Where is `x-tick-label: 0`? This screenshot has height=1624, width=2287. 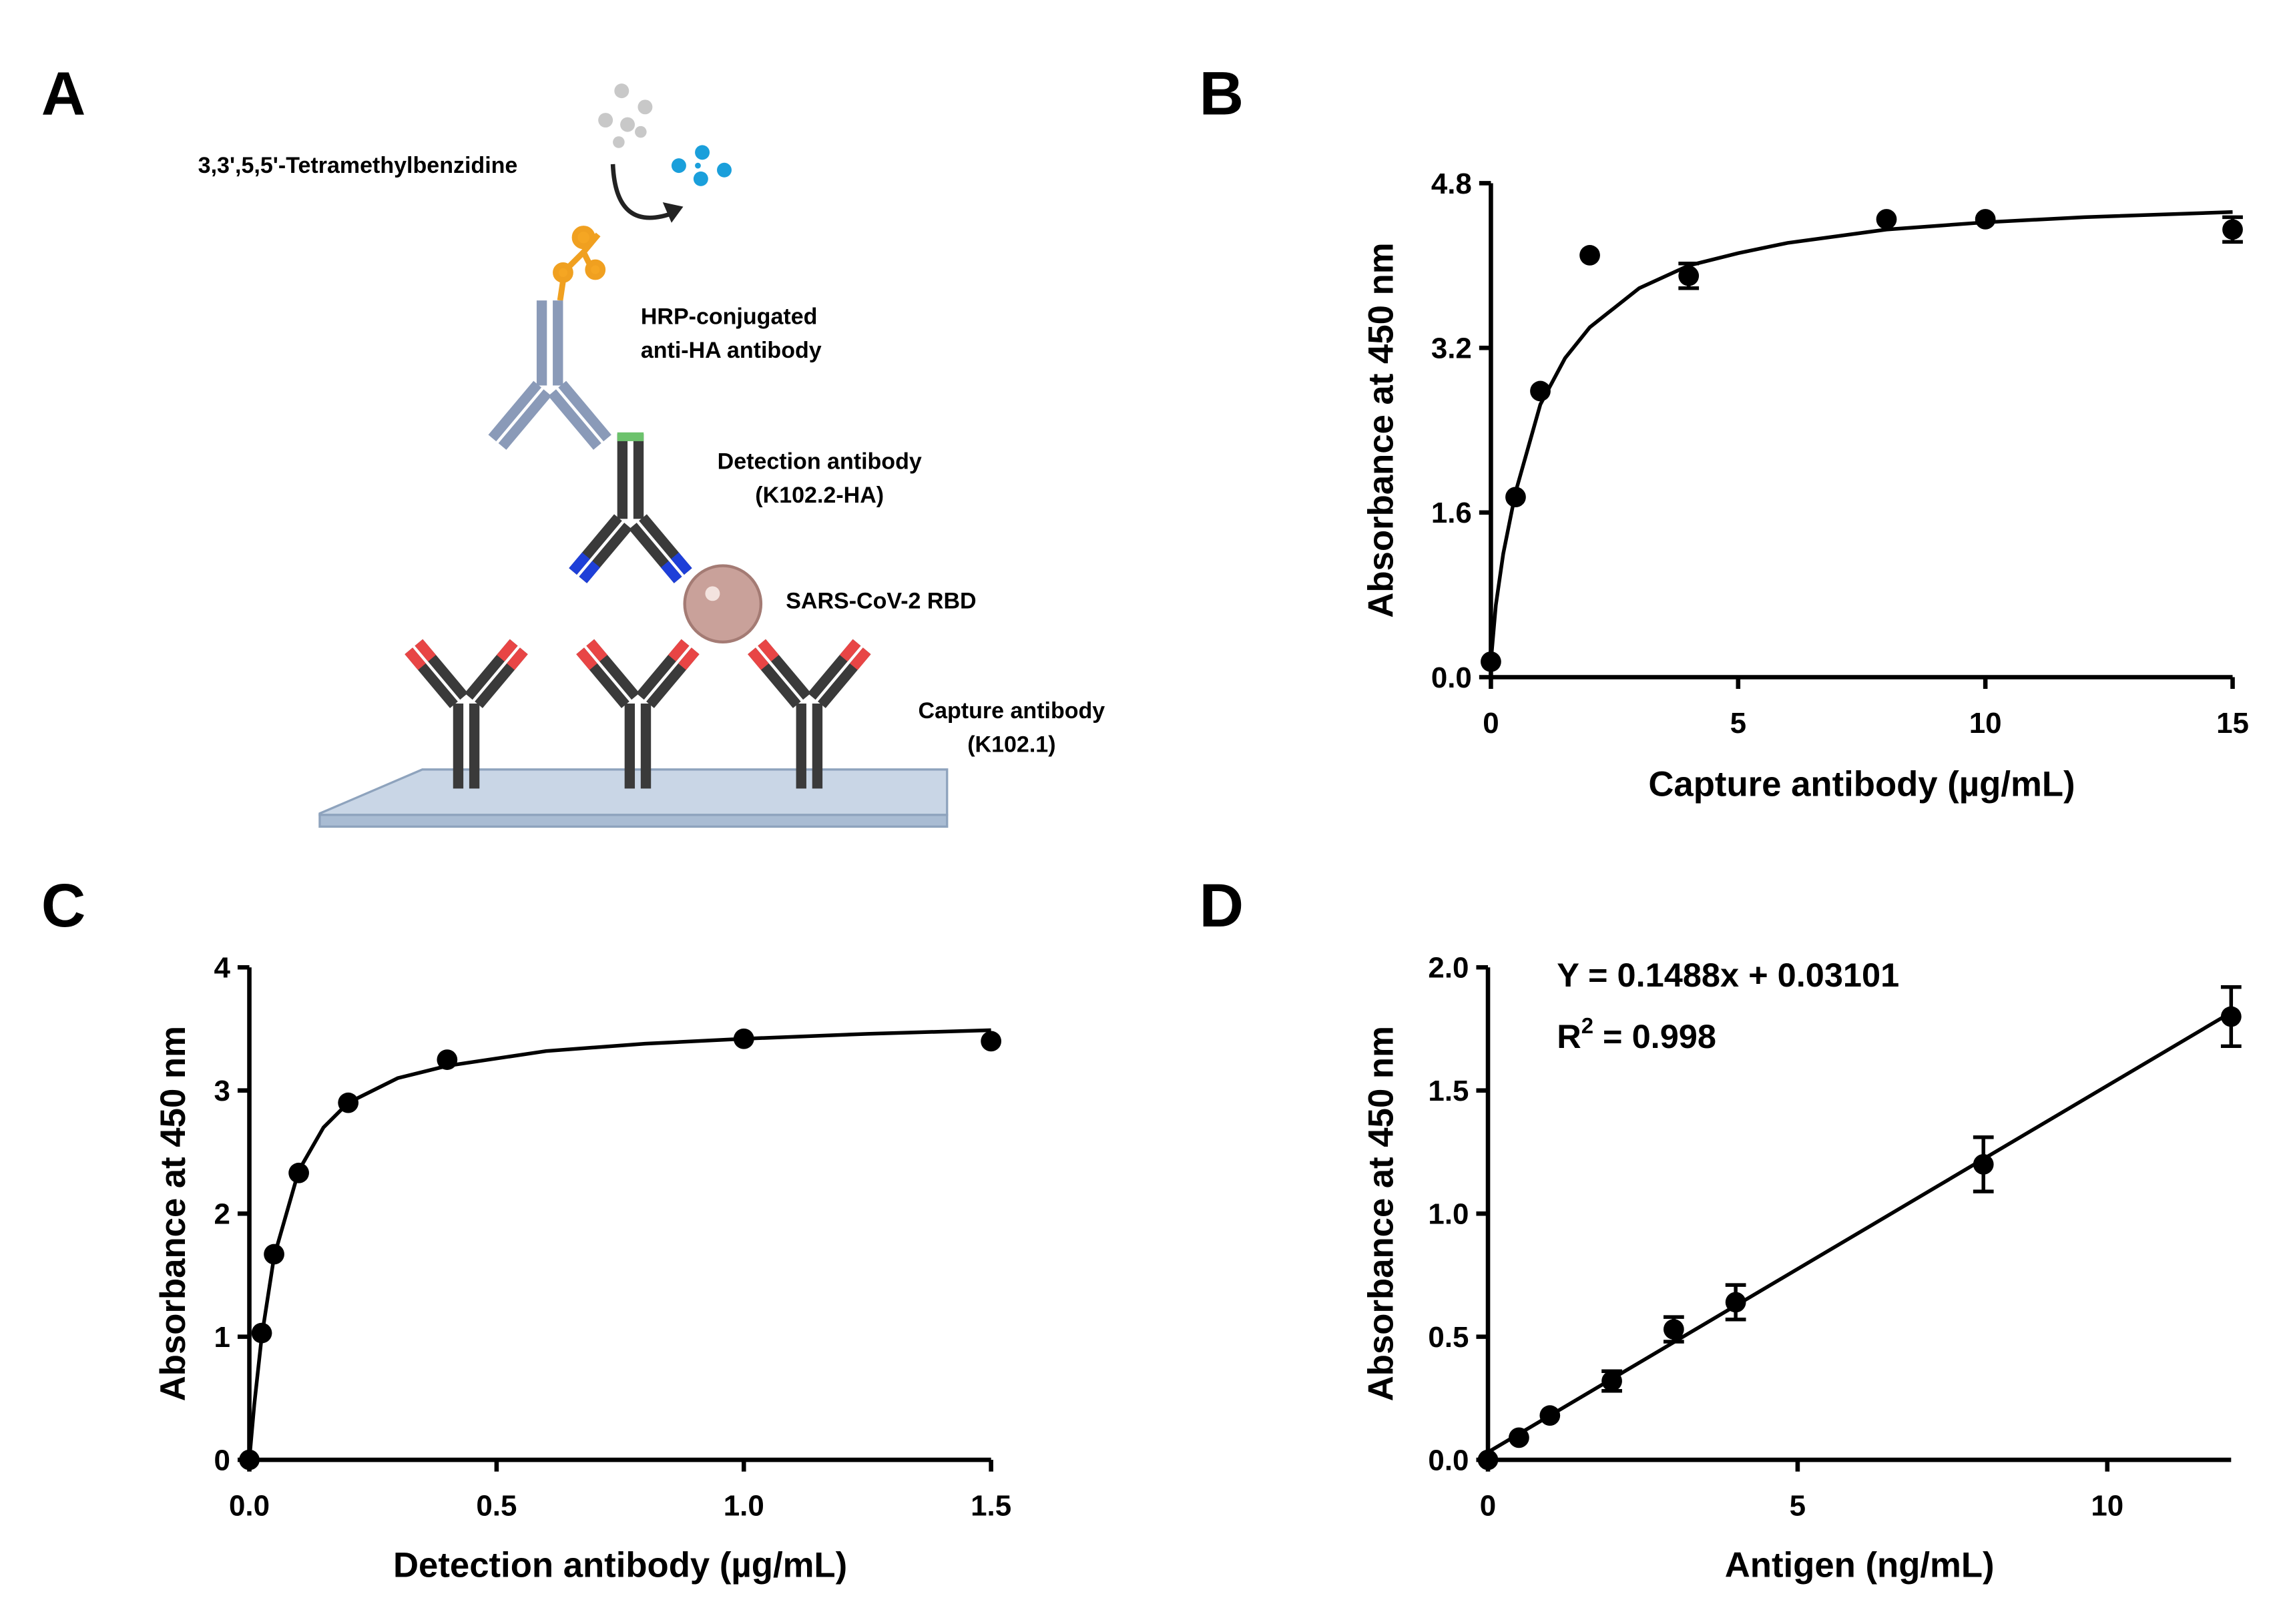
x-tick-label: 0 is located at coordinates (1488, 1506).